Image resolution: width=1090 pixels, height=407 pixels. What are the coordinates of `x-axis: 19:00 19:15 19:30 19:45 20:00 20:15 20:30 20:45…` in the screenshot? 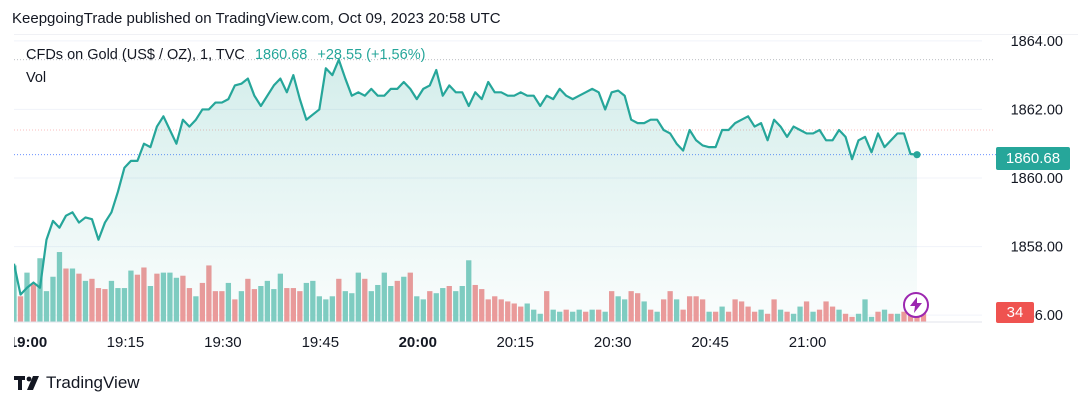 It's located at (418, 342).